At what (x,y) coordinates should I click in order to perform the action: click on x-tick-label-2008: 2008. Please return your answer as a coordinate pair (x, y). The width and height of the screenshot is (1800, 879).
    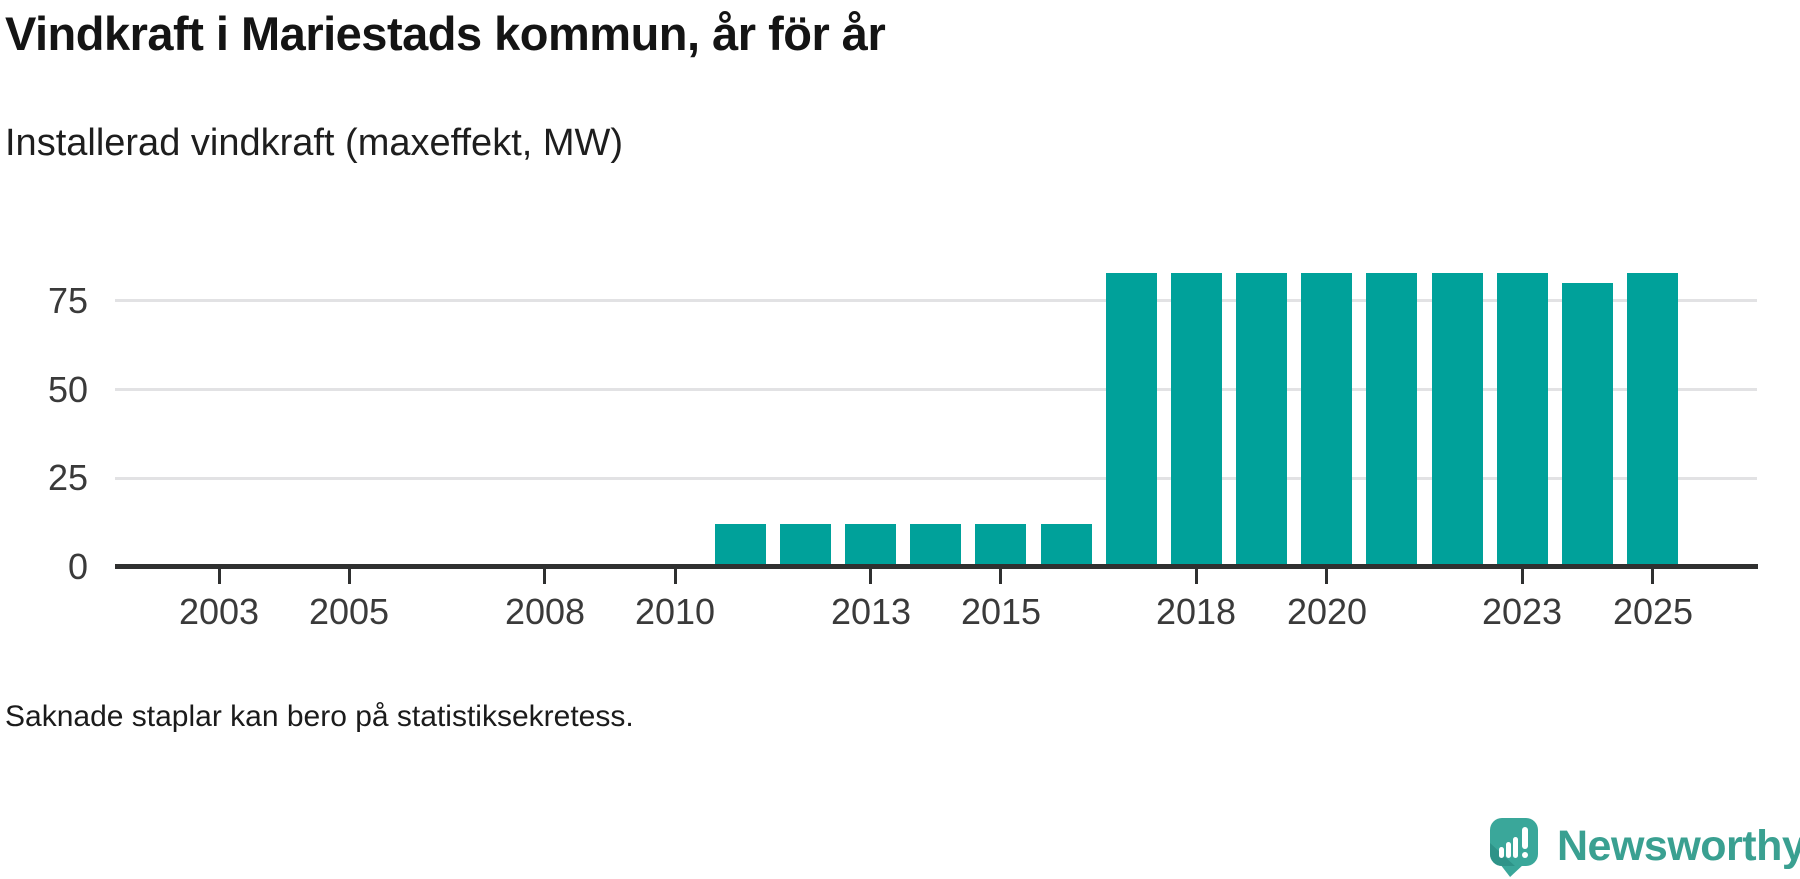
    Looking at the image, I should click on (545, 611).